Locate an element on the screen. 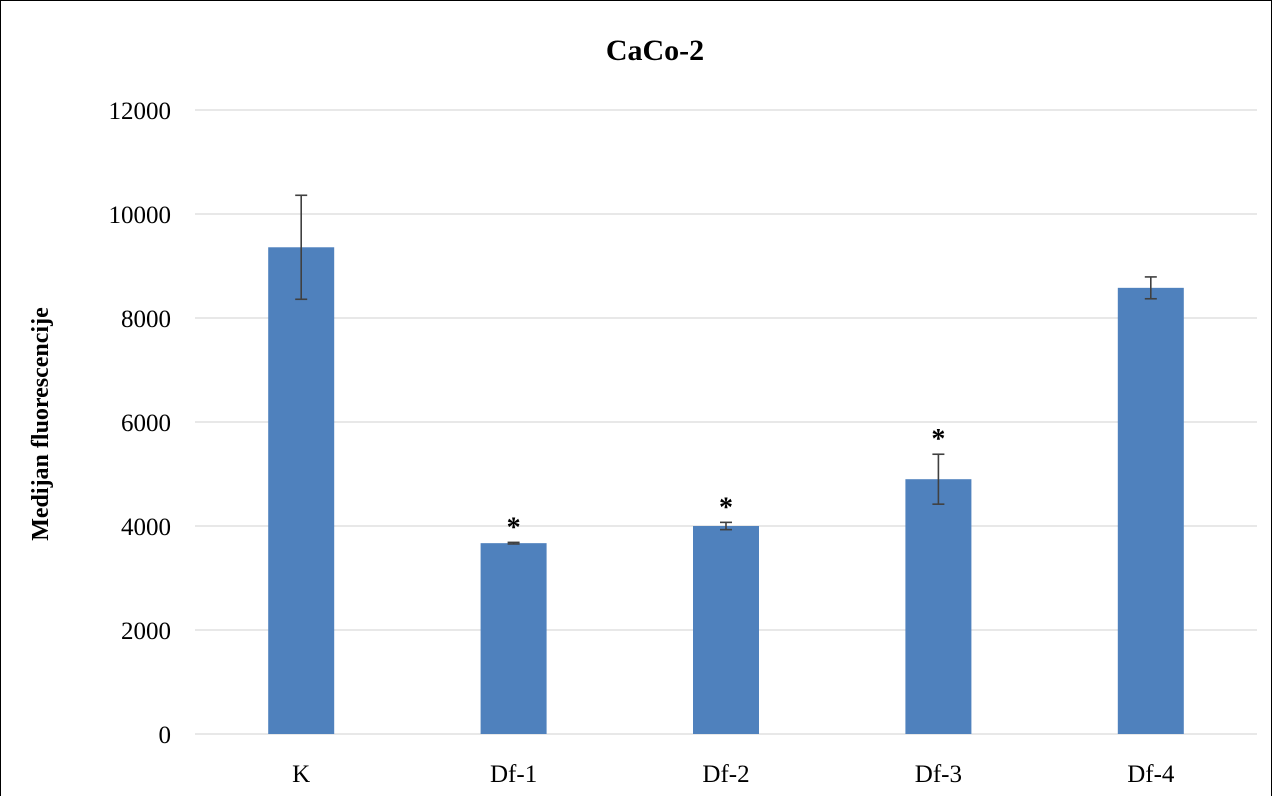 This screenshot has height=796, width=1274. bar-k is located at coordinates (301, 490).